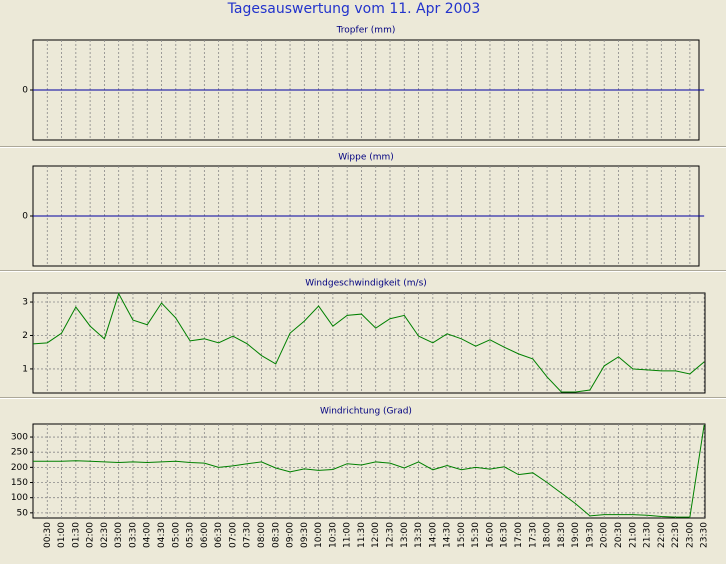 Image resolution: width=726 pixels, height=564 pixels. What do you see at coordinates (105, 535) in the screenshot?
I see `x-tick-label: 02:30` at bounding box center [105, 535].